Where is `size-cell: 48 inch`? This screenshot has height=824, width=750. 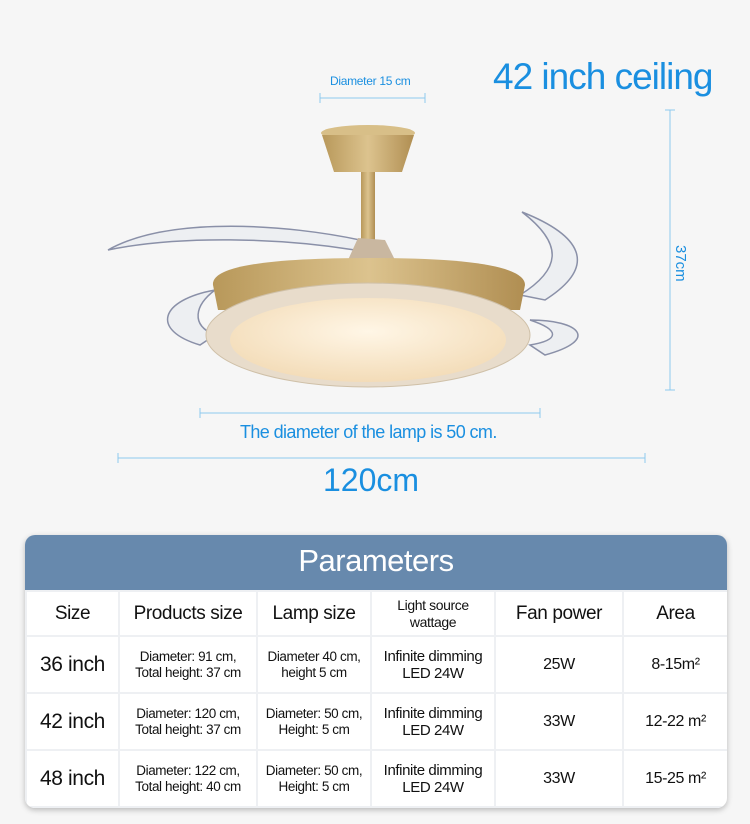 size-cell: 48 inch is located at coordinates (72, 778).